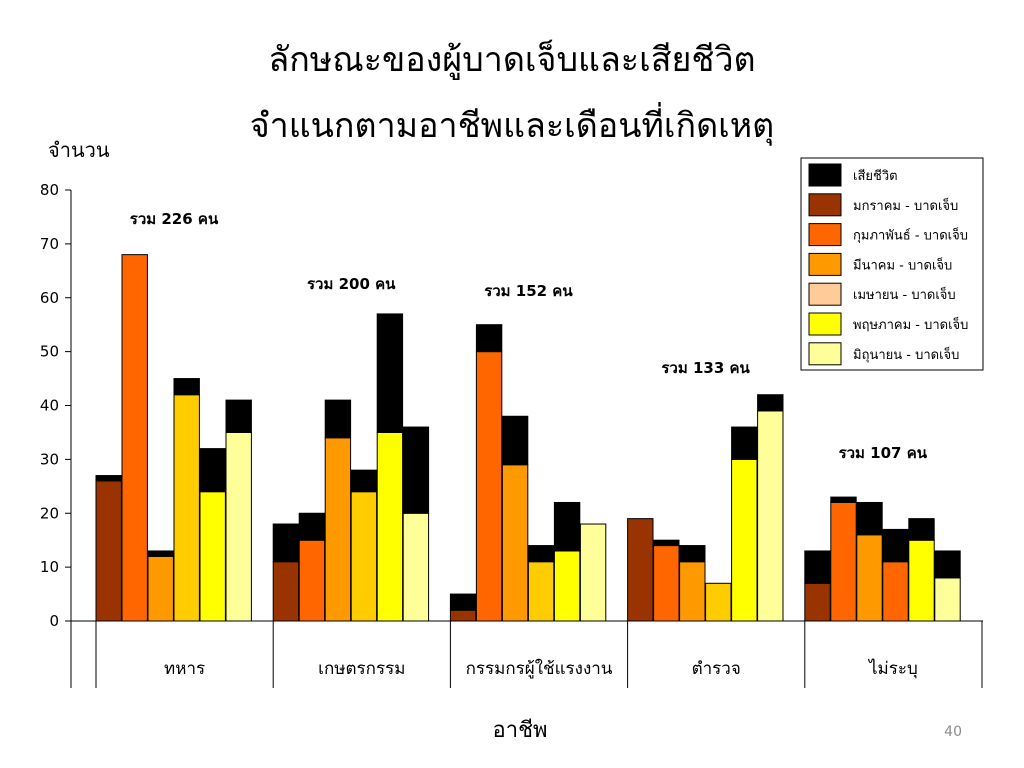 The image size is (1024, 768). Describe the element at coordinates (883, 453) in the screenshot. I see `category-total-label: รวม 107 คน` at that location.